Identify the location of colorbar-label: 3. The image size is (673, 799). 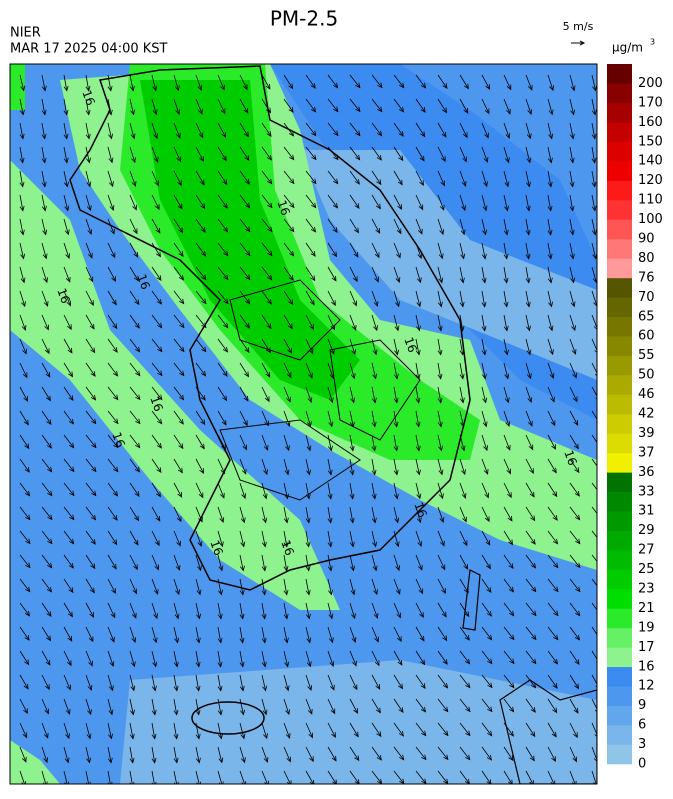
(642, 744).